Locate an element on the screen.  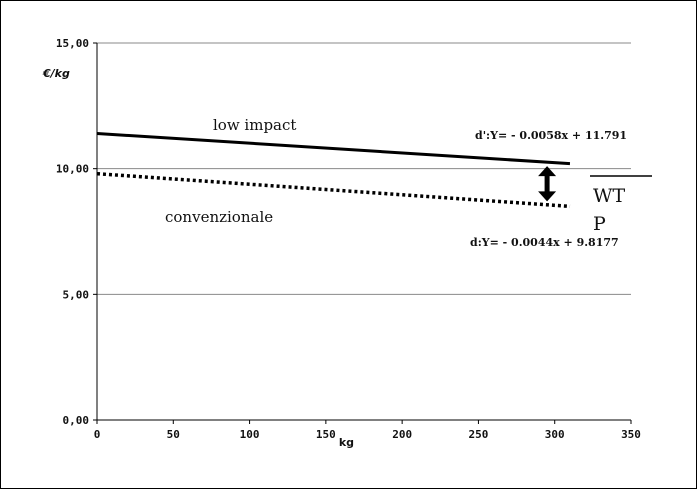
x-tick-label-7: 350 is located at coordinates (631, 434).